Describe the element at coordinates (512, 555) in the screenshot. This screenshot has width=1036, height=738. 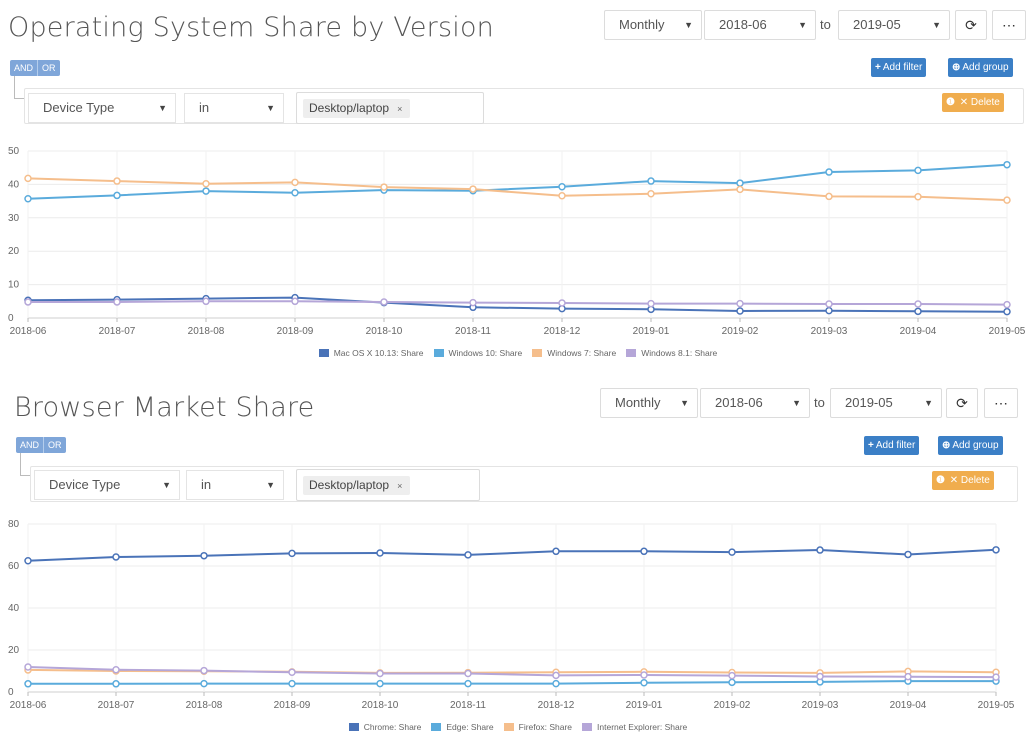
I see `series-line-chrome-share` at that location.